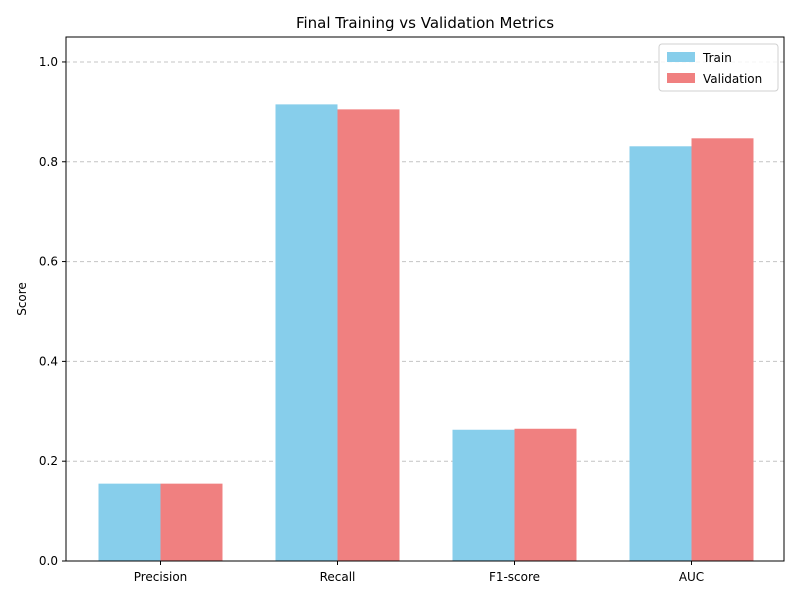 The height and width of the screenshot is (604, 800). I want to click on bar-train-recall, so click(306, 332).